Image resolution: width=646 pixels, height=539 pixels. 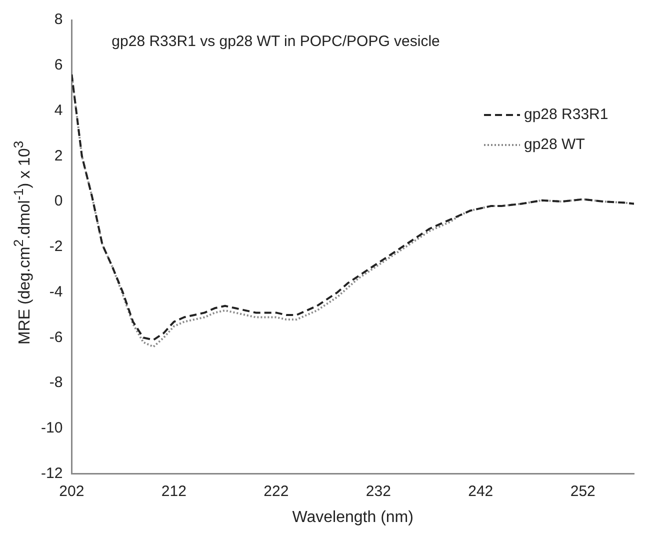 I want to click on x-tick-label: 242, so click(x=481, y=491).